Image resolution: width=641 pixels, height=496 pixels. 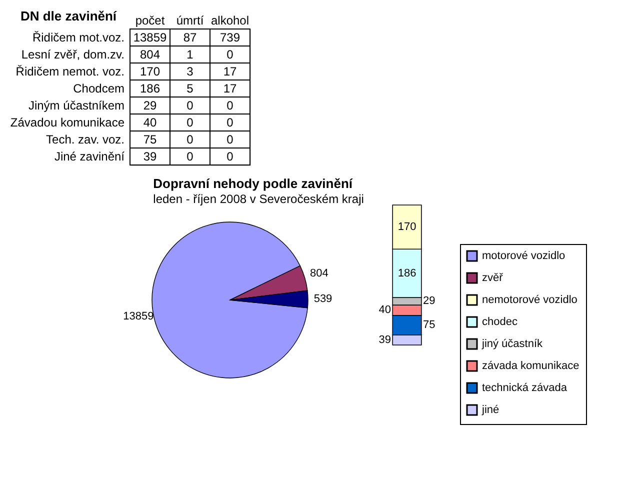 What do you see at coordinates (490, 410) in the screenshot?
I see `legend-label: jiné` at bounding box center [490, 410].